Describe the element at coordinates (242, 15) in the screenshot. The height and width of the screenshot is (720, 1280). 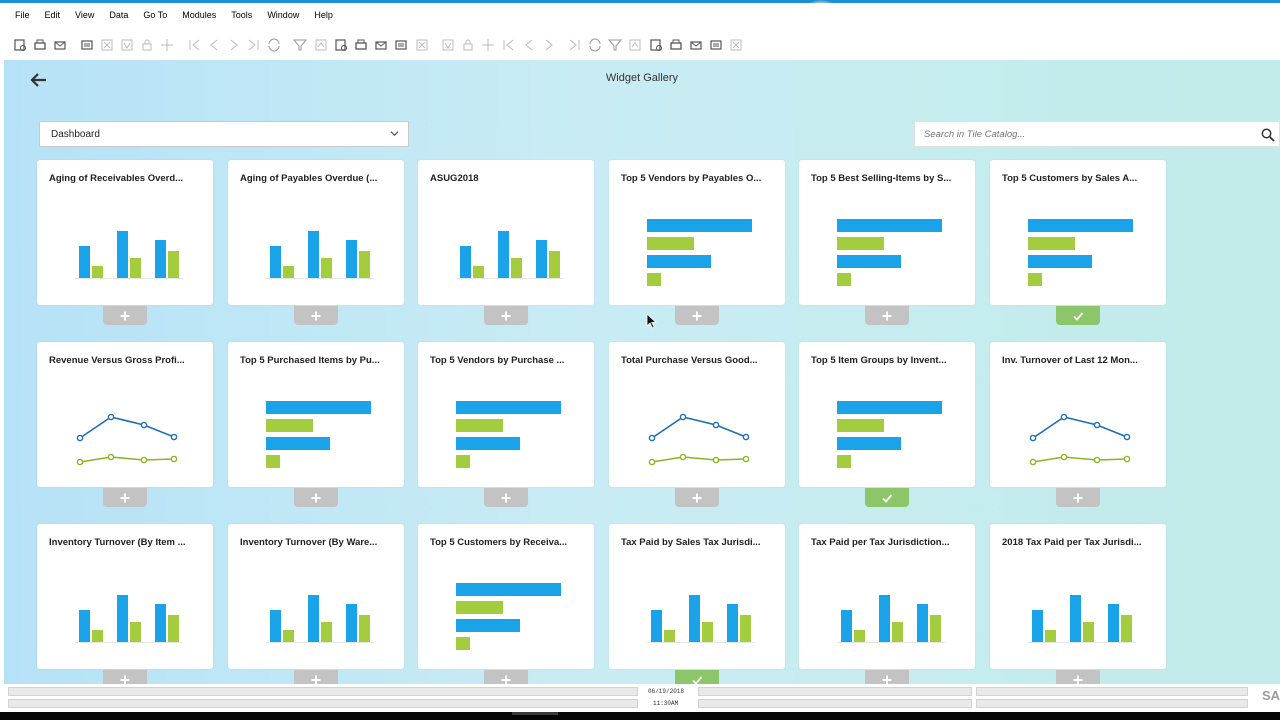
I see `menu-tools: Tools` at that location.